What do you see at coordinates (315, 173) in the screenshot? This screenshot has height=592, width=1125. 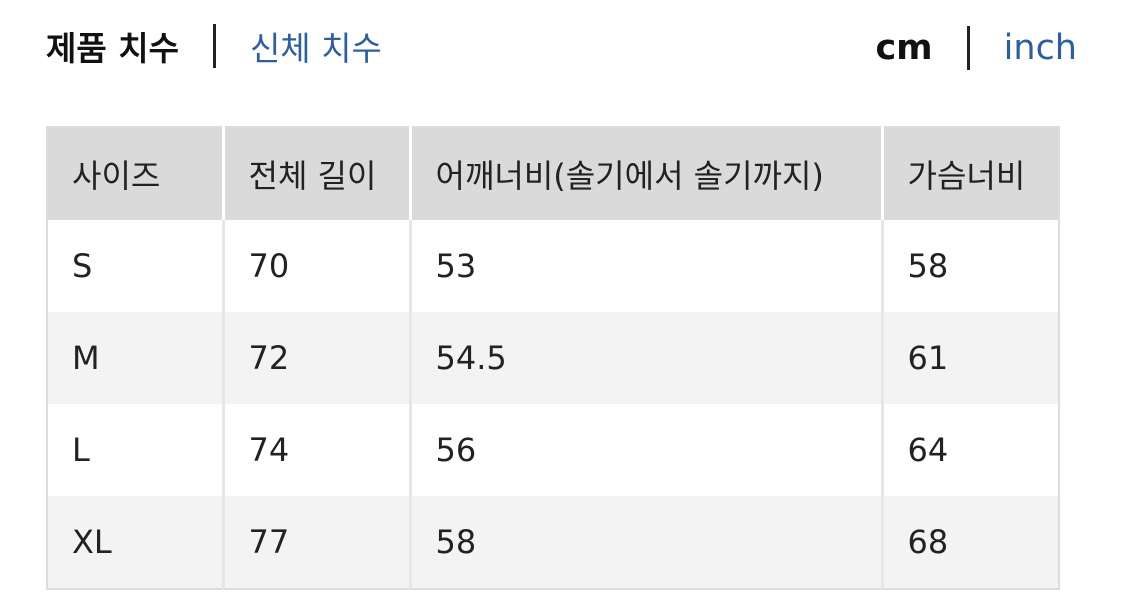 I see `header-total-length: 전체 길이` at bounding box center [315, 173].